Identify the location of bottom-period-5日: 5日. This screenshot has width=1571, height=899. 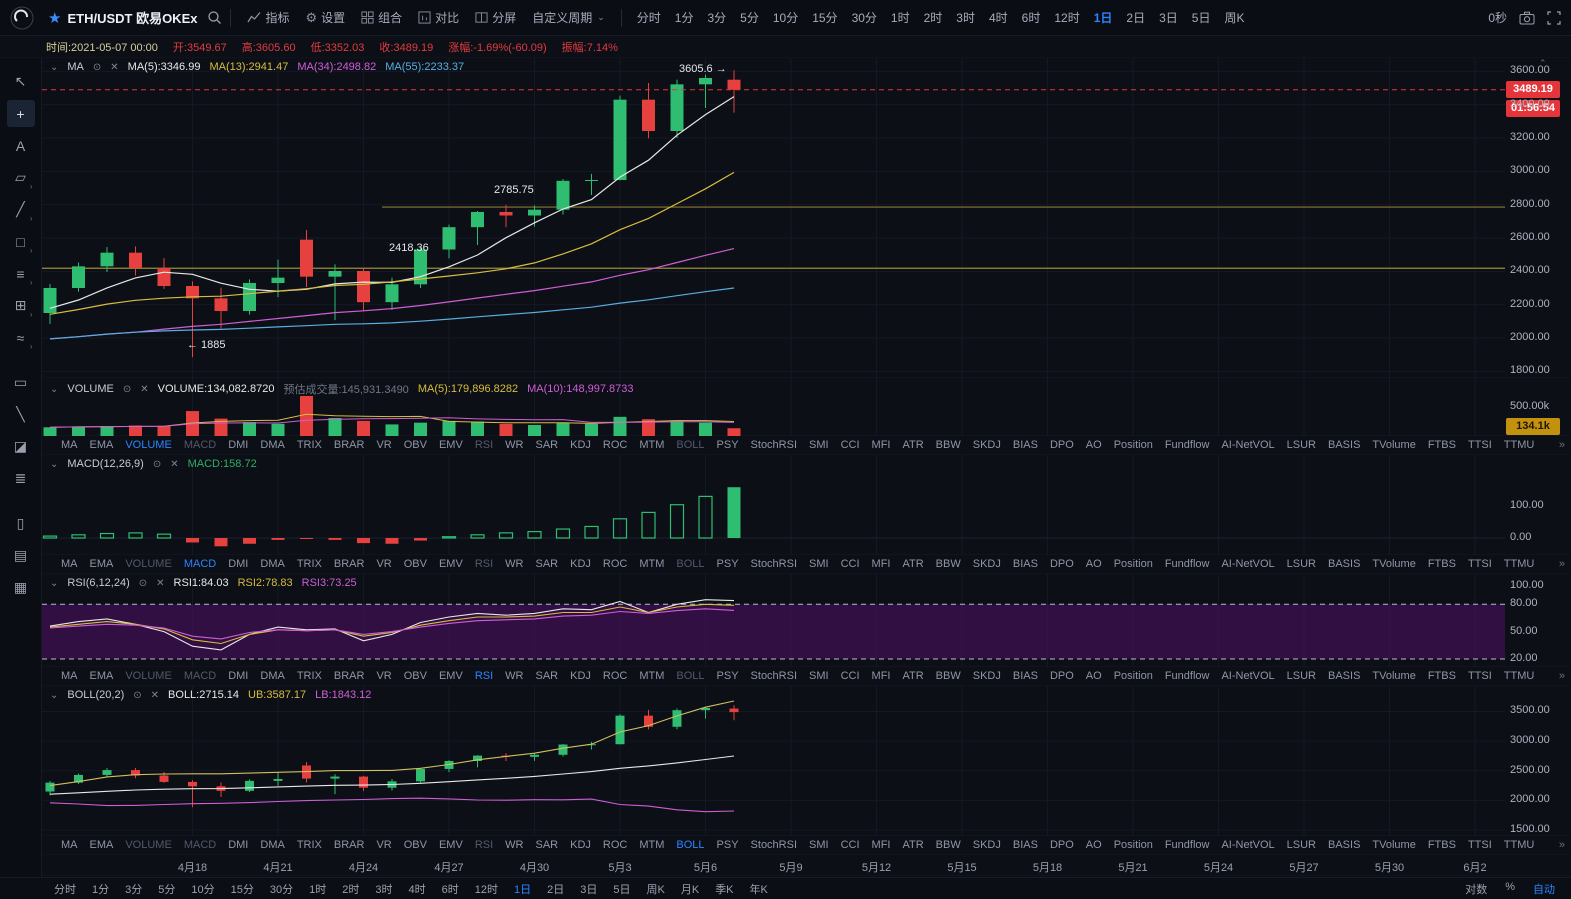
(622, 889).